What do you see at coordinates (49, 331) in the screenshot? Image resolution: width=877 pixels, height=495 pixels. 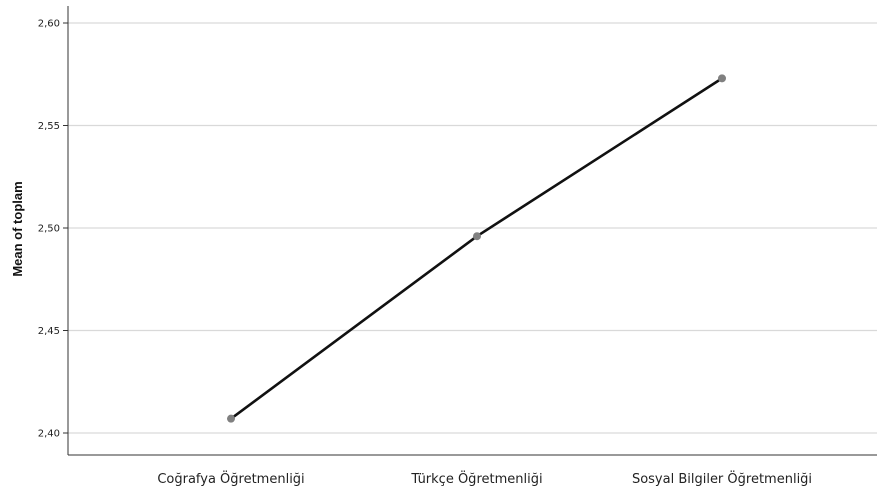 I see `y-tick-label: 2,45` at bounding box center [49, 331].